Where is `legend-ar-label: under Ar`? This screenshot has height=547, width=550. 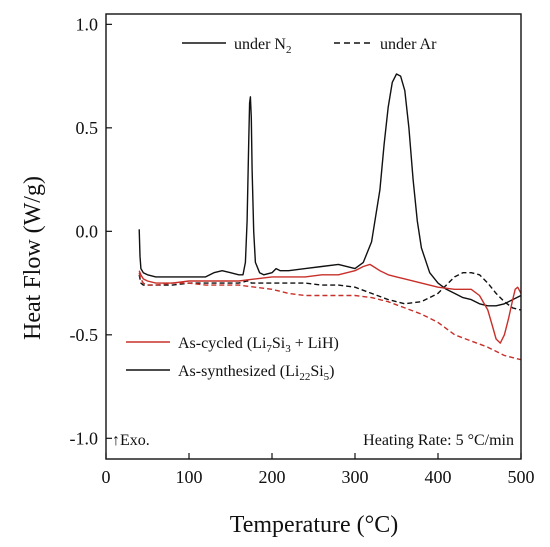 legend-ar-label: under Ar is located at coordinates (408, 44).